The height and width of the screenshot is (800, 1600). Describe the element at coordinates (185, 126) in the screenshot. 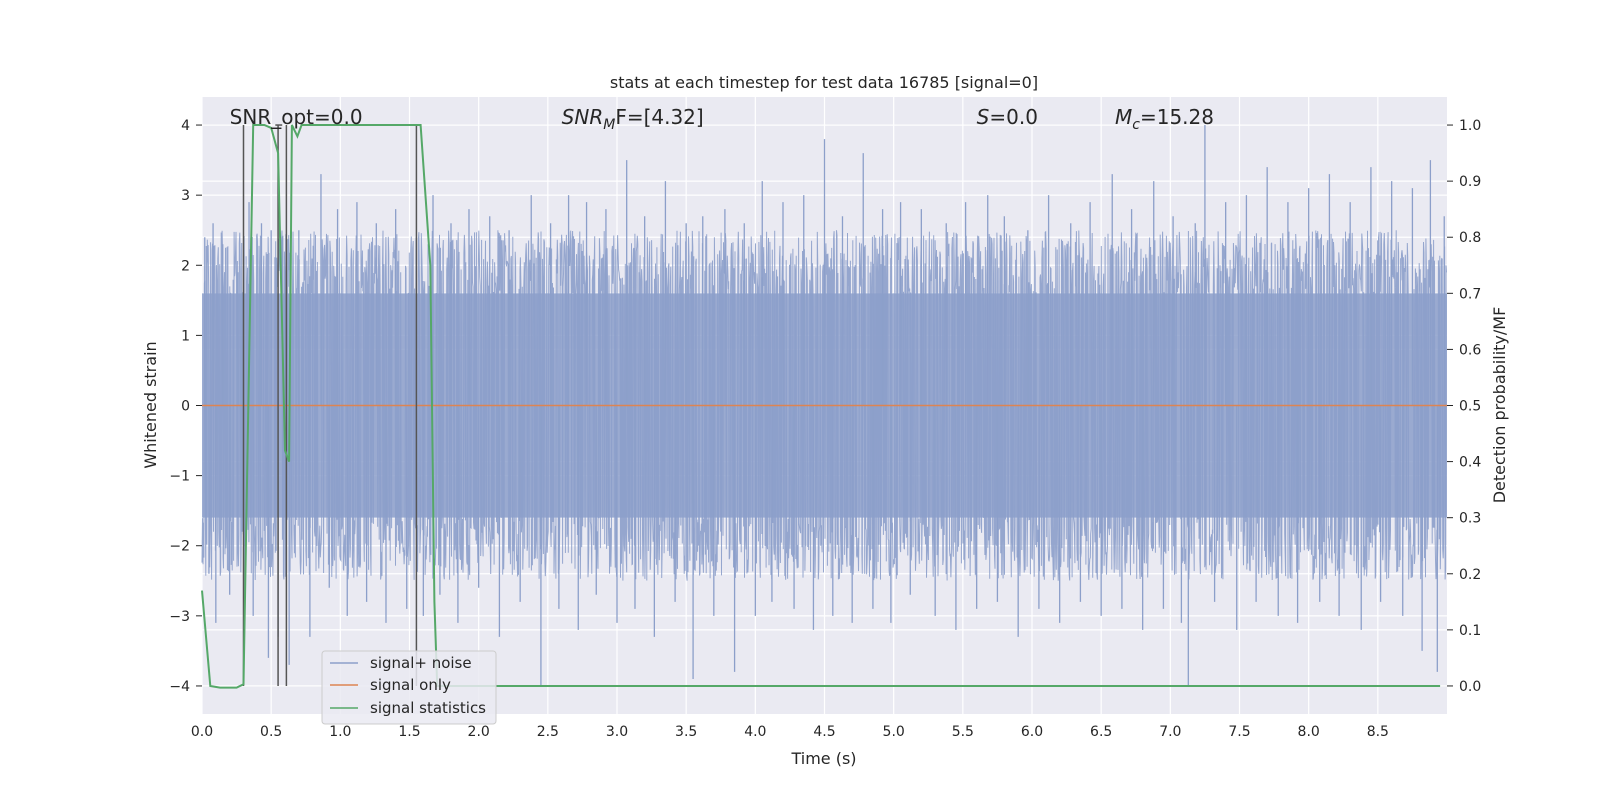

I see `y-tick-label: 4` at that location.